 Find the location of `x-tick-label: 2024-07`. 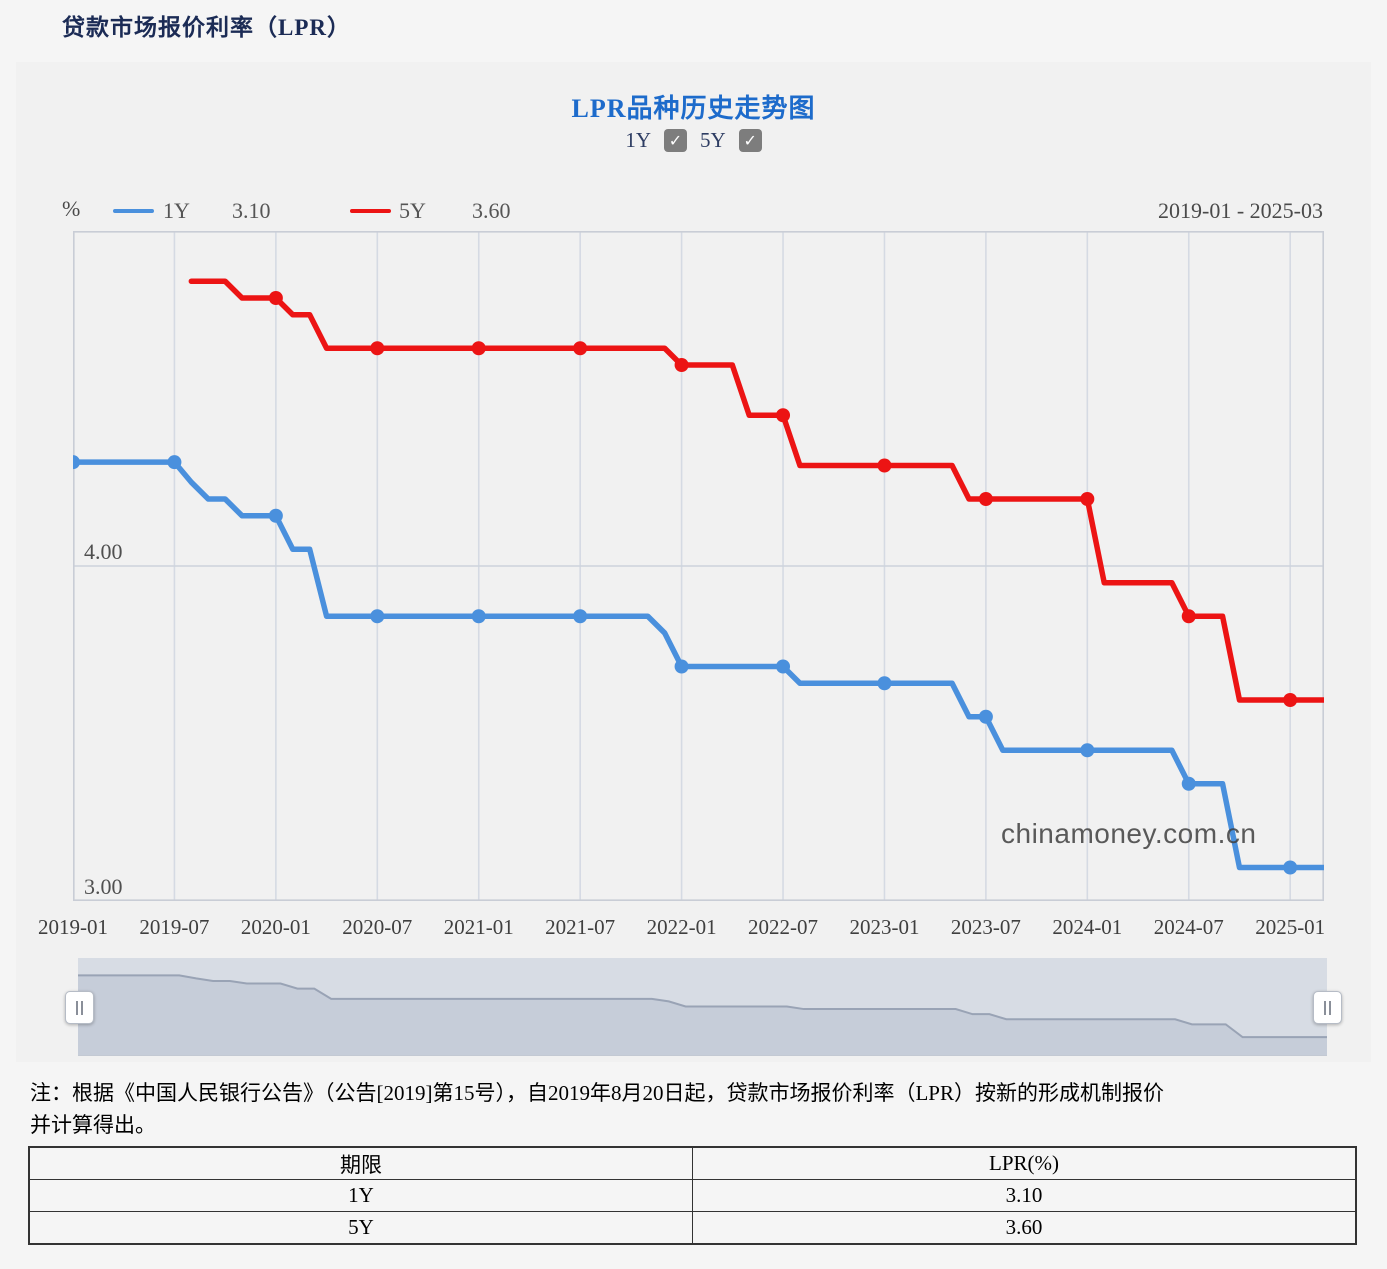

x-tick-label: 2024-07 is located at coordinates (1188, 927).